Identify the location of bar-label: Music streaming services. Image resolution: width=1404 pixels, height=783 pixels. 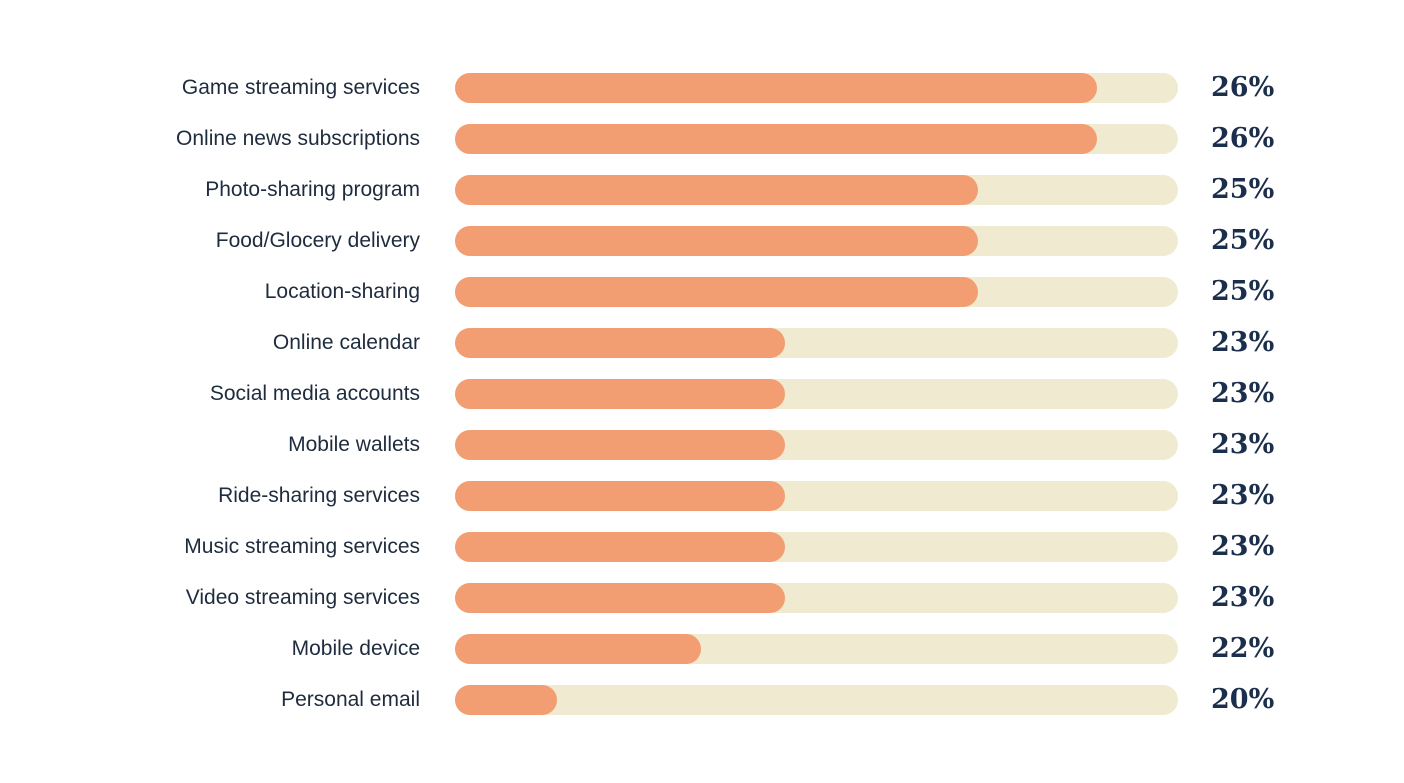
(302, 546).